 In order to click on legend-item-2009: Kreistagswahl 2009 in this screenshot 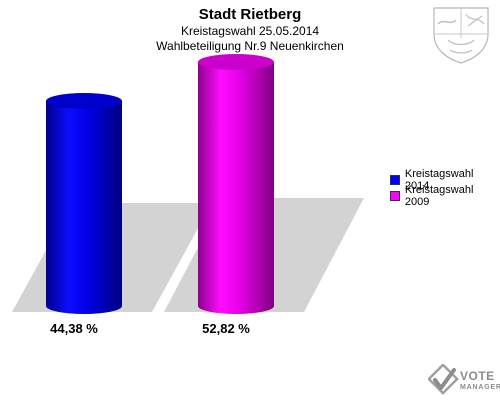, I will do `click(445, 196)`.